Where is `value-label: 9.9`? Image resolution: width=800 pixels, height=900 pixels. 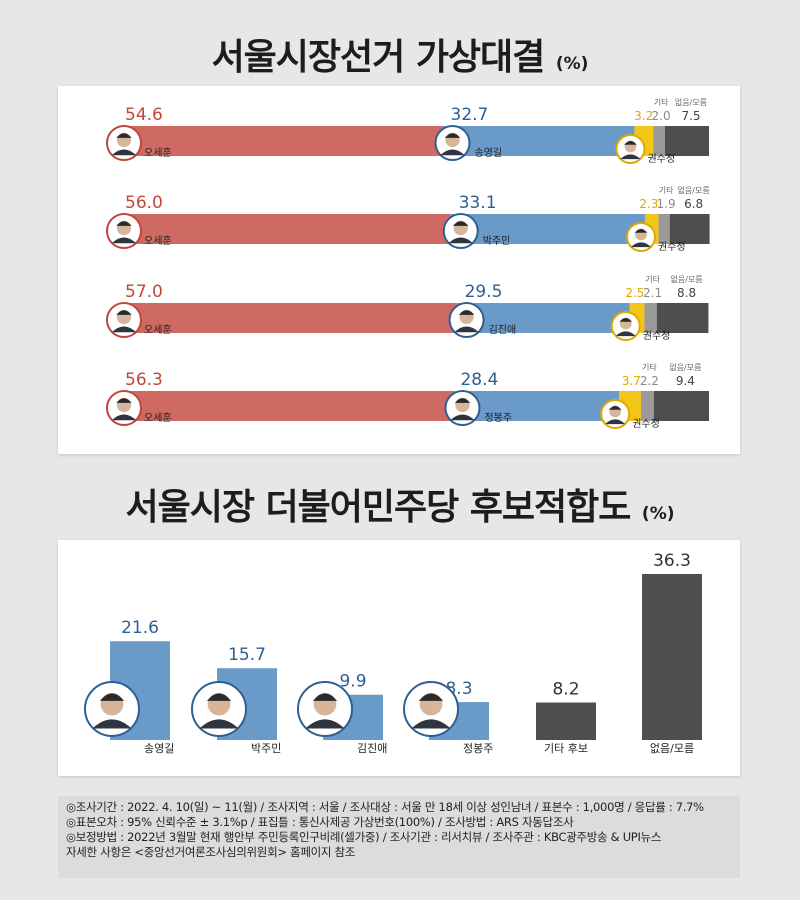 value-label: 9.9 is located at coordinates (352, 682).